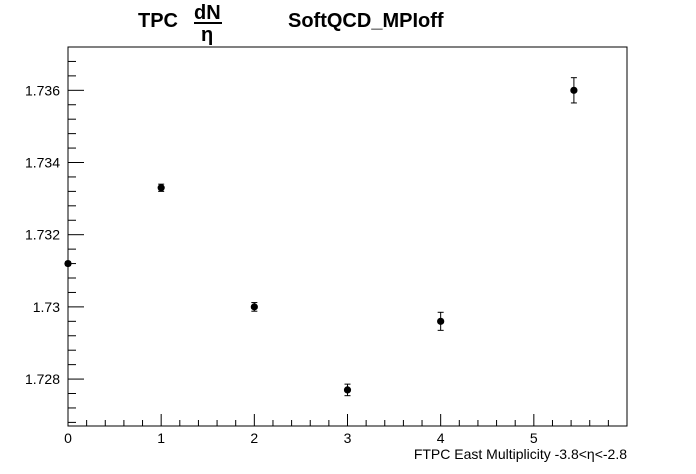  I want to click on chart-title: TPC dN η SoftQCD_MPIoff, so click(291, 24).